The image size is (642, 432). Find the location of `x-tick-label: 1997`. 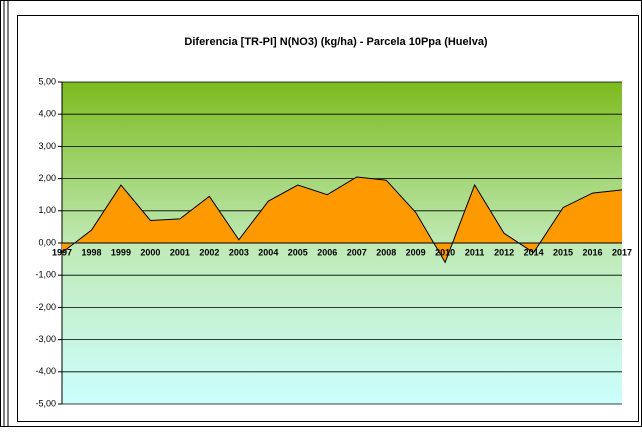

x-tick-label: 1997 is located at coordinates (62, 252).